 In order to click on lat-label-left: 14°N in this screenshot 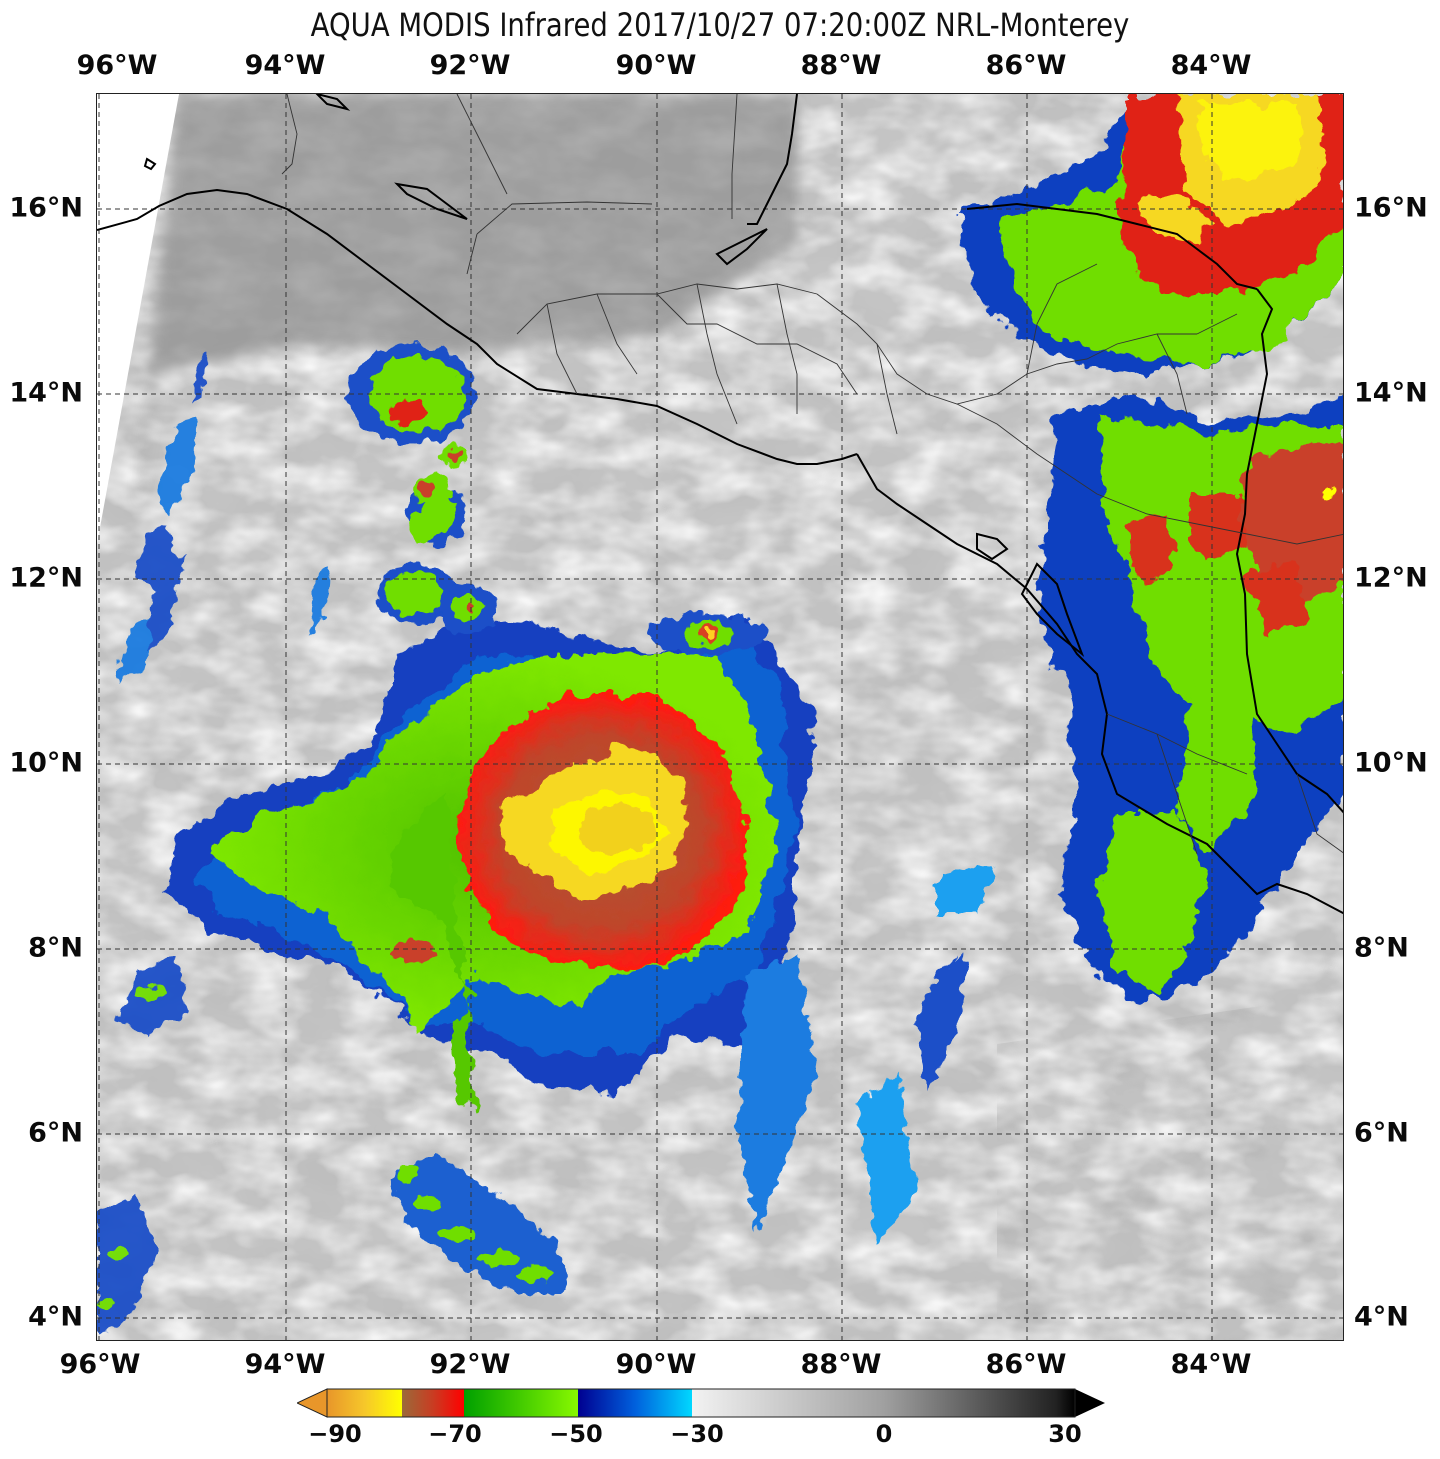, I will do `click(46, 393)`.